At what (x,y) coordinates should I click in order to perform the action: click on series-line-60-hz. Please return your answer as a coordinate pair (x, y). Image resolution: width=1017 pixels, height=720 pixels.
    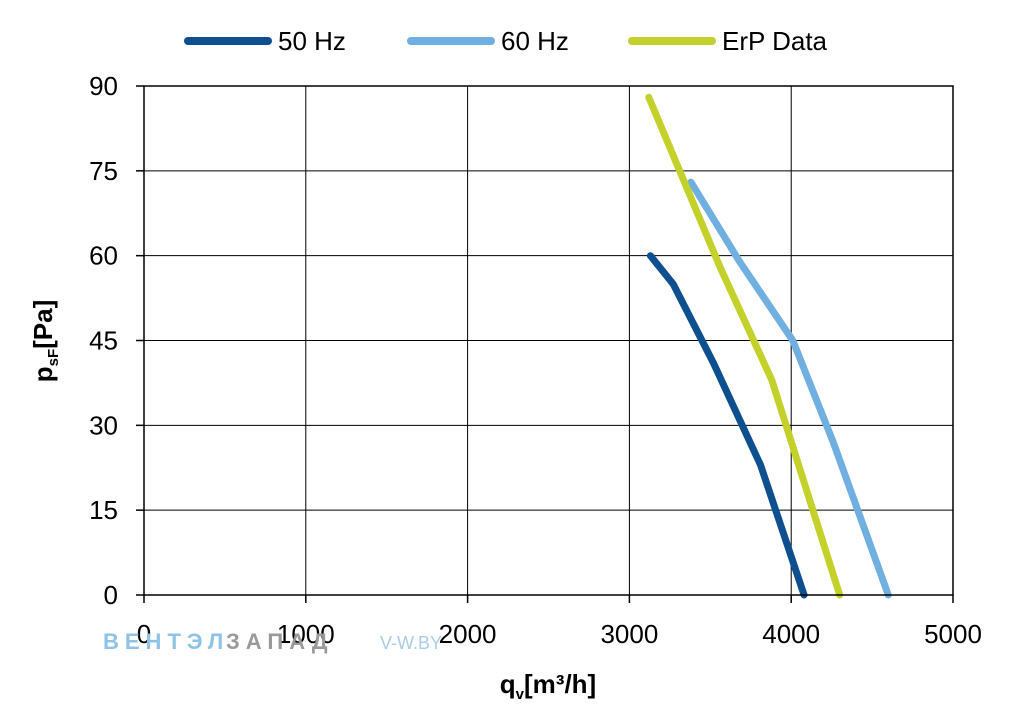
    Looking at the image, I should click on (789, 388).